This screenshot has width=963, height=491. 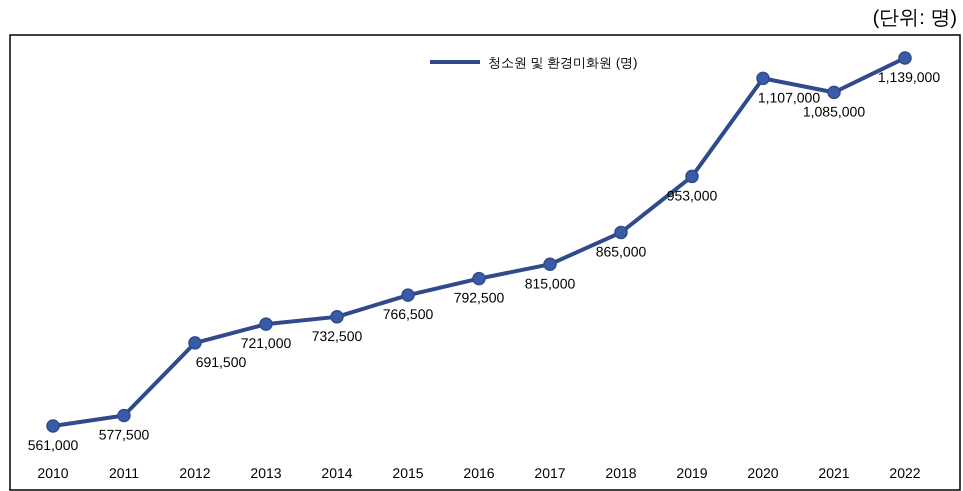 What do you see at coordinates (221, 362) in the screenshot?
I see `data-label: 691,500` at bounding box center [221, 362].